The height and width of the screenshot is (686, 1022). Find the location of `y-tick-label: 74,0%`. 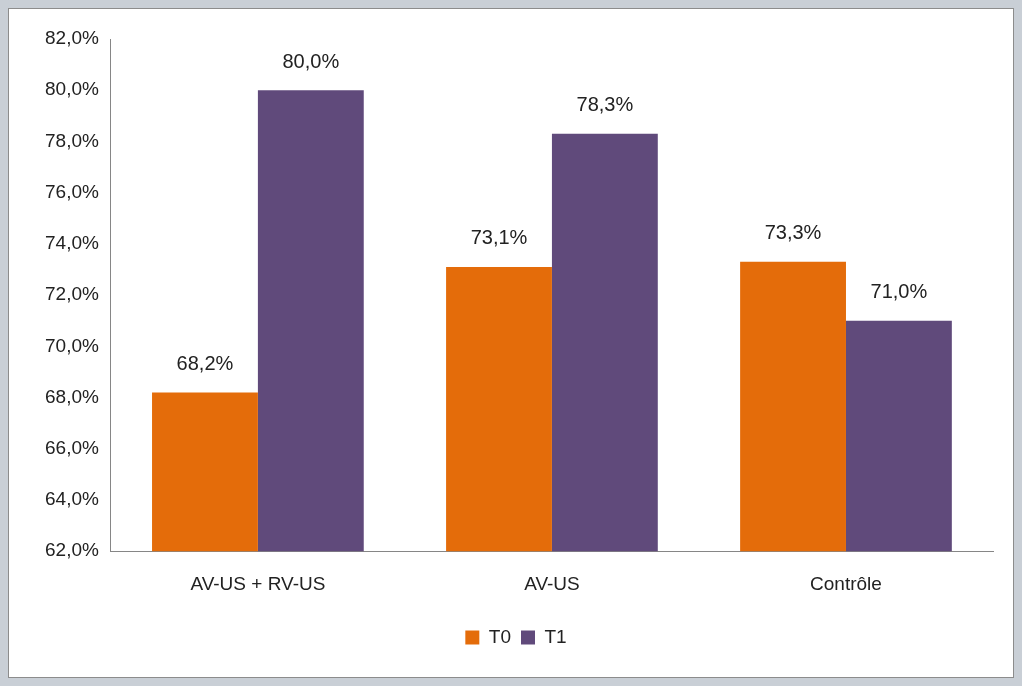

y-tick-label: 74,0% is located at coordinates (72, 243).